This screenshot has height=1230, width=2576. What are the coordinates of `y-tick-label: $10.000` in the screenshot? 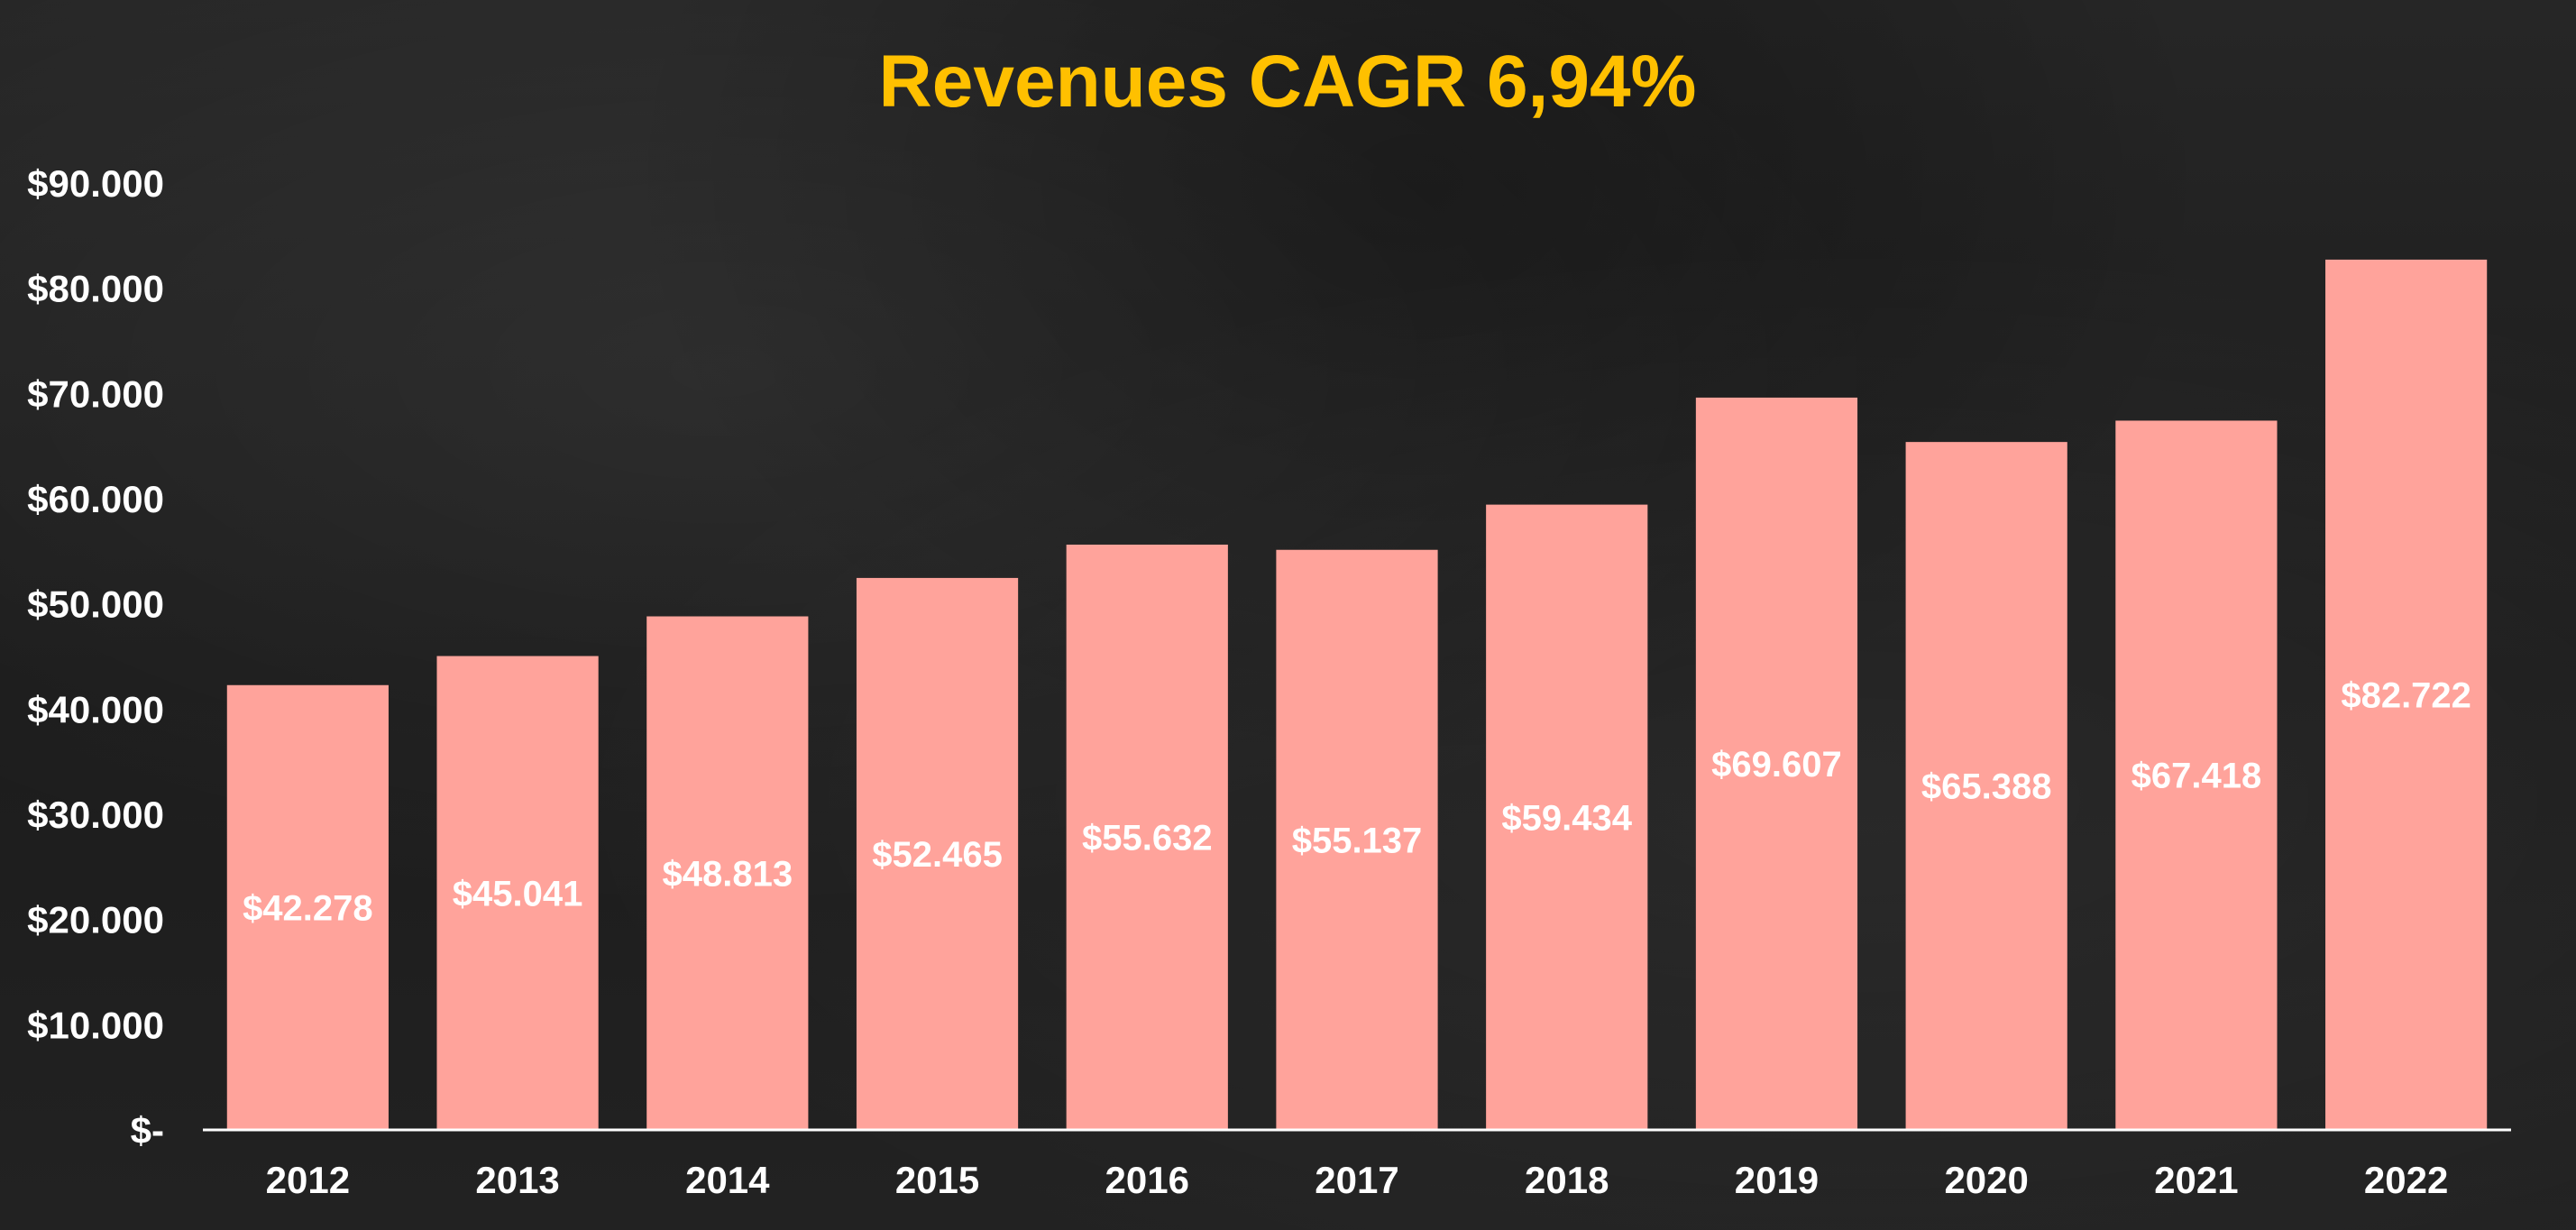 It's located at (95, 1025).